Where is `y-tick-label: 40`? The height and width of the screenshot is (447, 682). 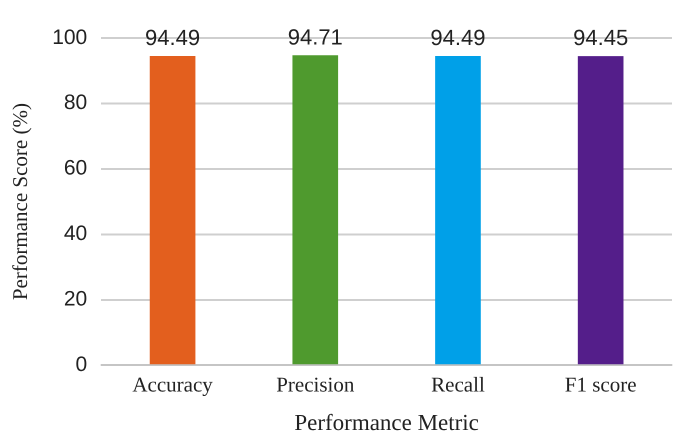
y-tick-label: 40 is located at coordinates (76, 234).